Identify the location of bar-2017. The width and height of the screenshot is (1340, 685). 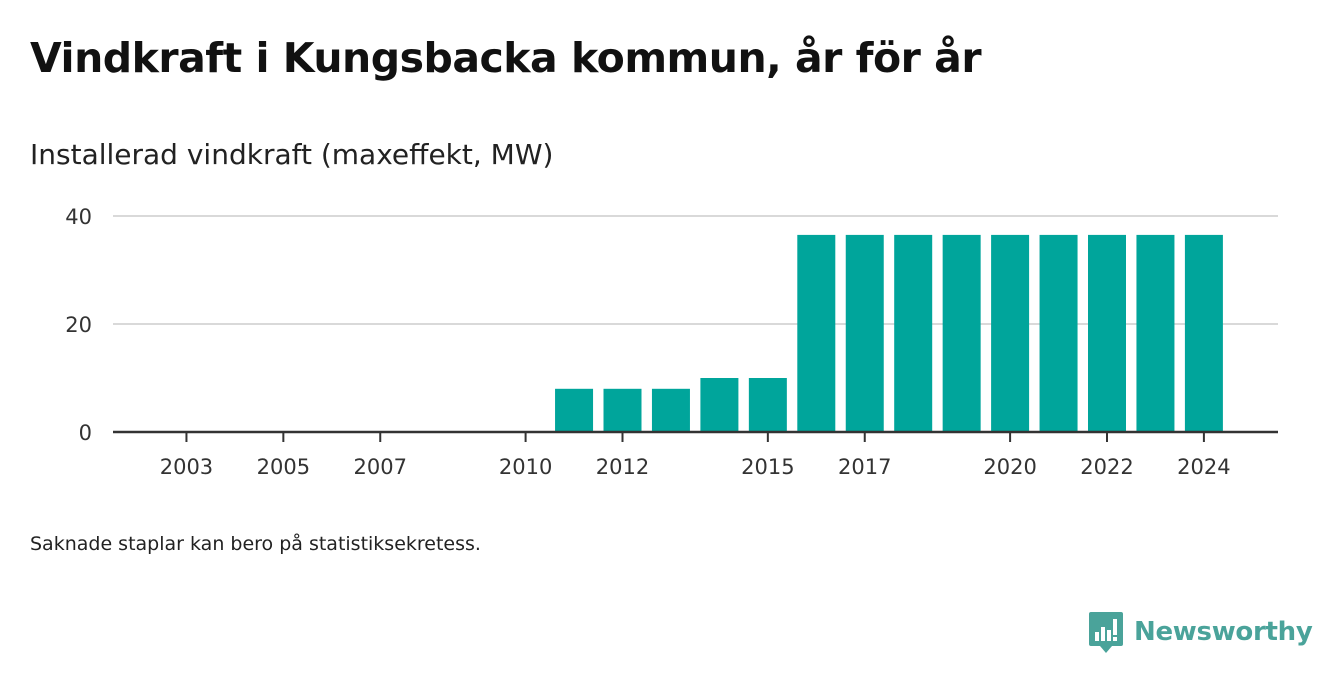
(864, 333).